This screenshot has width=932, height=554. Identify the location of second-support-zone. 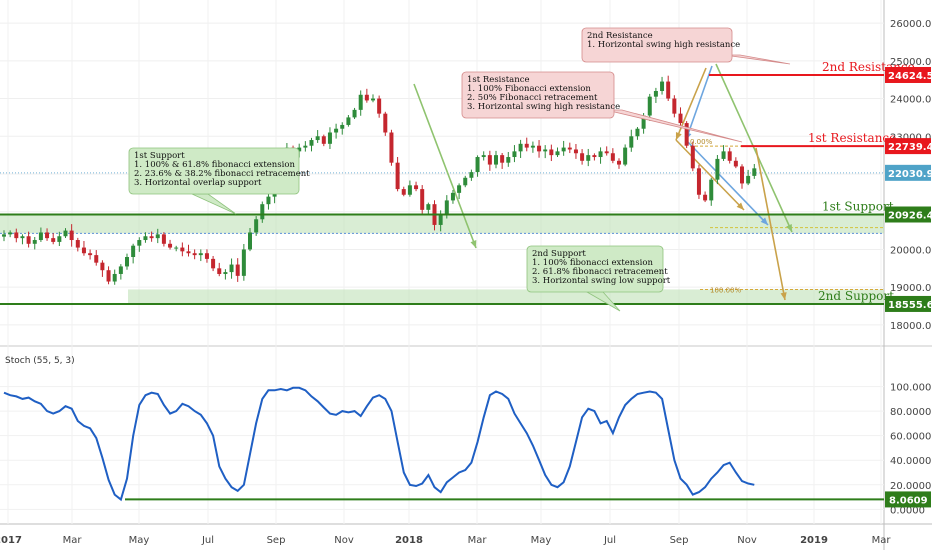
(506, 296).